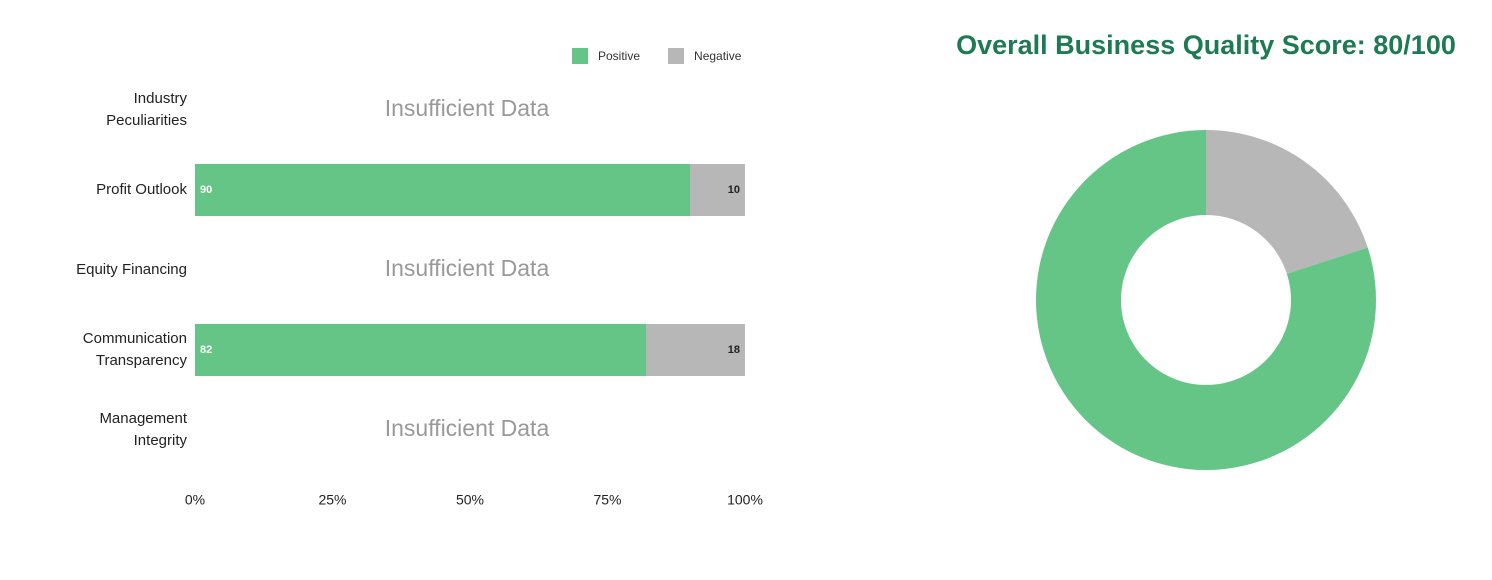 The width and height of the screenshot is (1492, 580). What do you see at coordinates (134, 349) in the screenshot?
I see `category-label: Communication Transparency` at bounding box center [134, 349].